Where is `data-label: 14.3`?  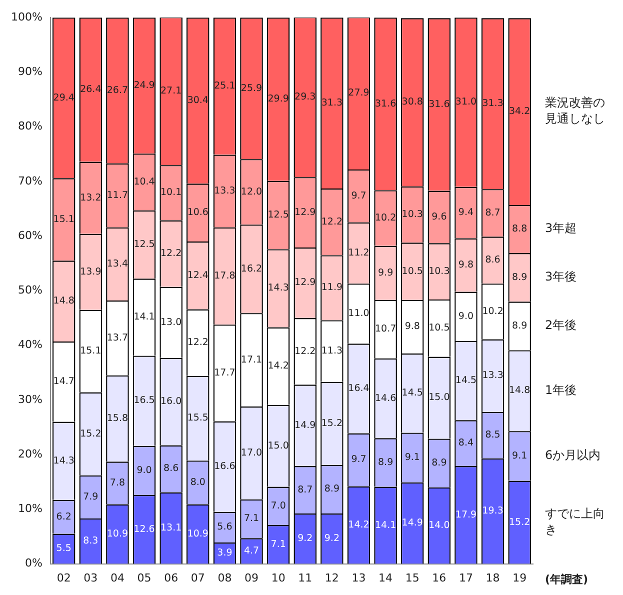 data-label: 14.3 is located at coordinates (63, 460).